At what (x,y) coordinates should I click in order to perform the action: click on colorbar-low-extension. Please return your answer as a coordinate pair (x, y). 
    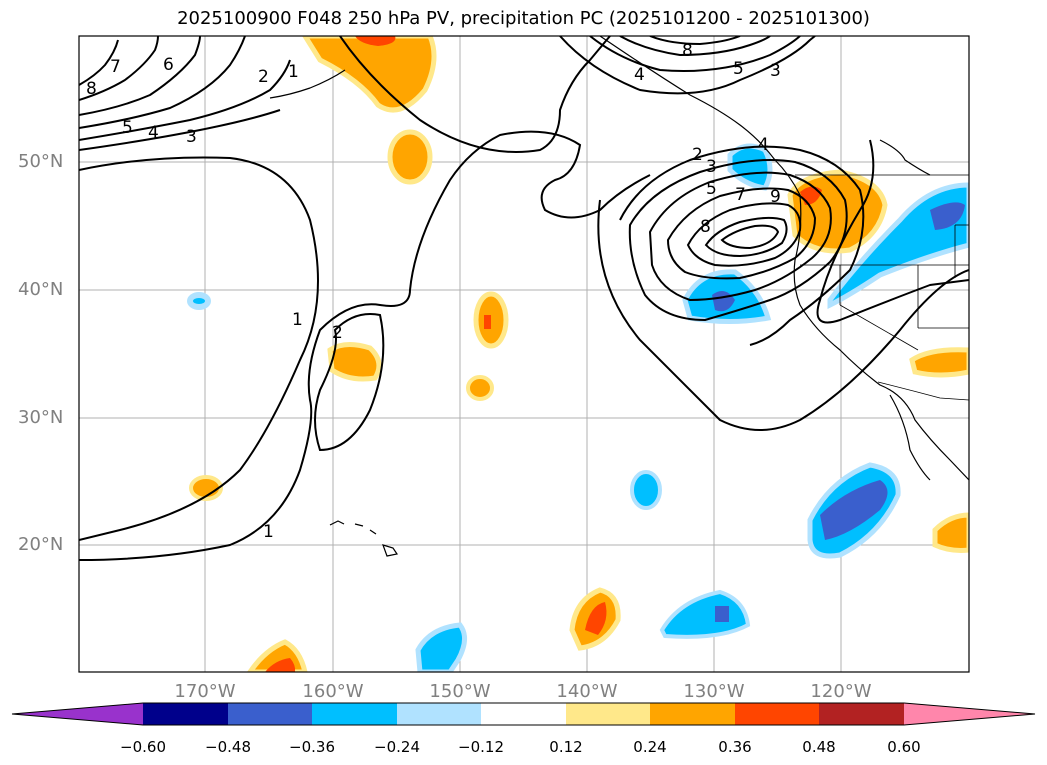
    Looking at the image, I should click on (77, 714).